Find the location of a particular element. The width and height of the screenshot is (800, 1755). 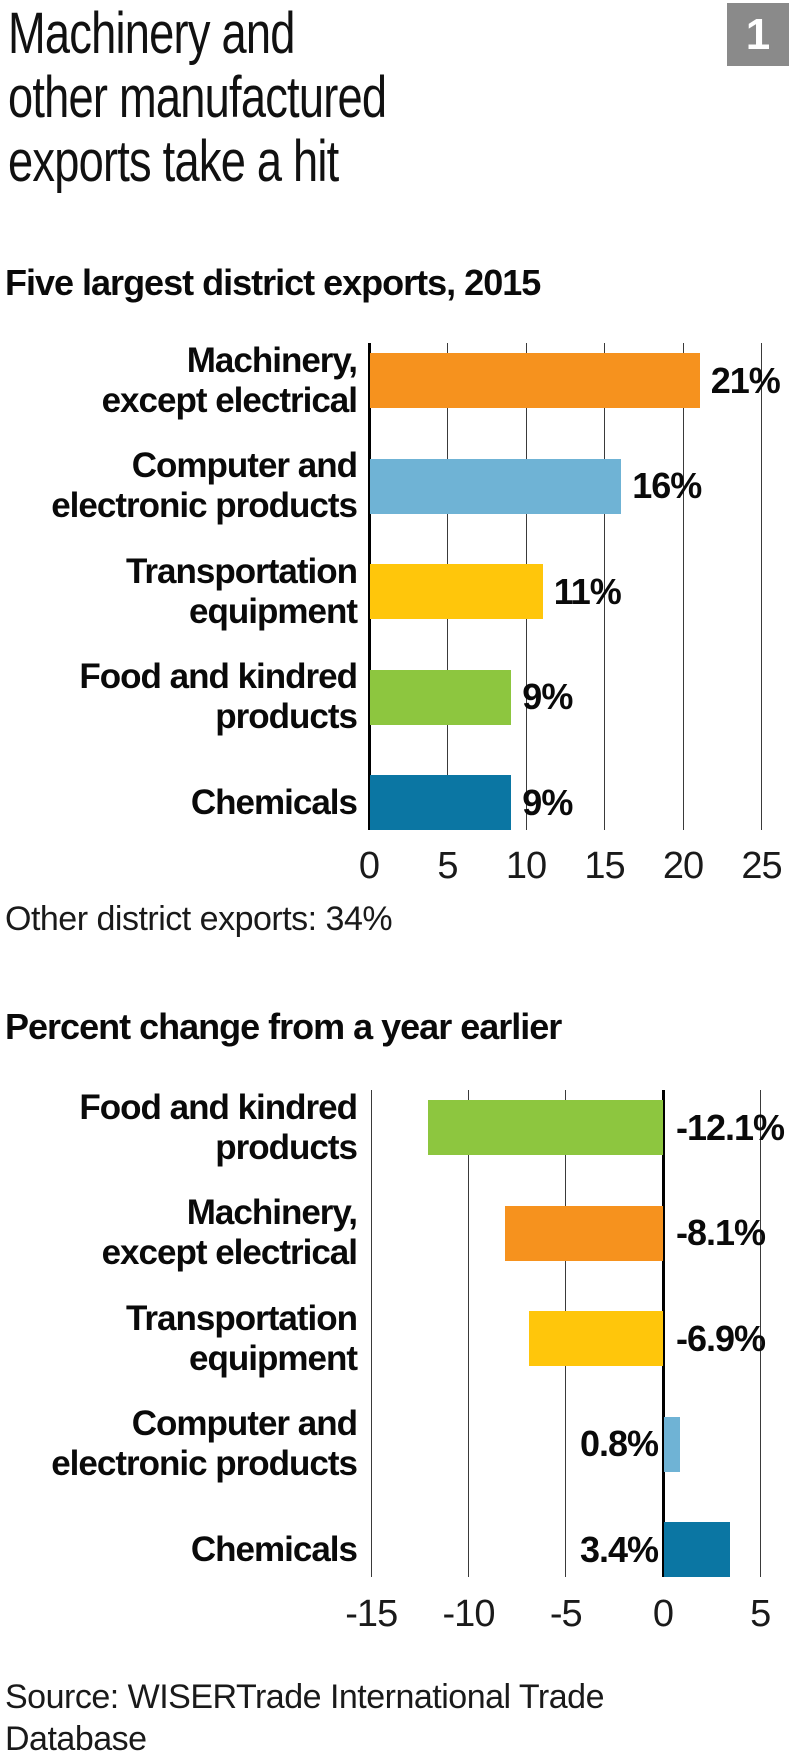

tick-label: -5 is located at coordinates (566, 1614).